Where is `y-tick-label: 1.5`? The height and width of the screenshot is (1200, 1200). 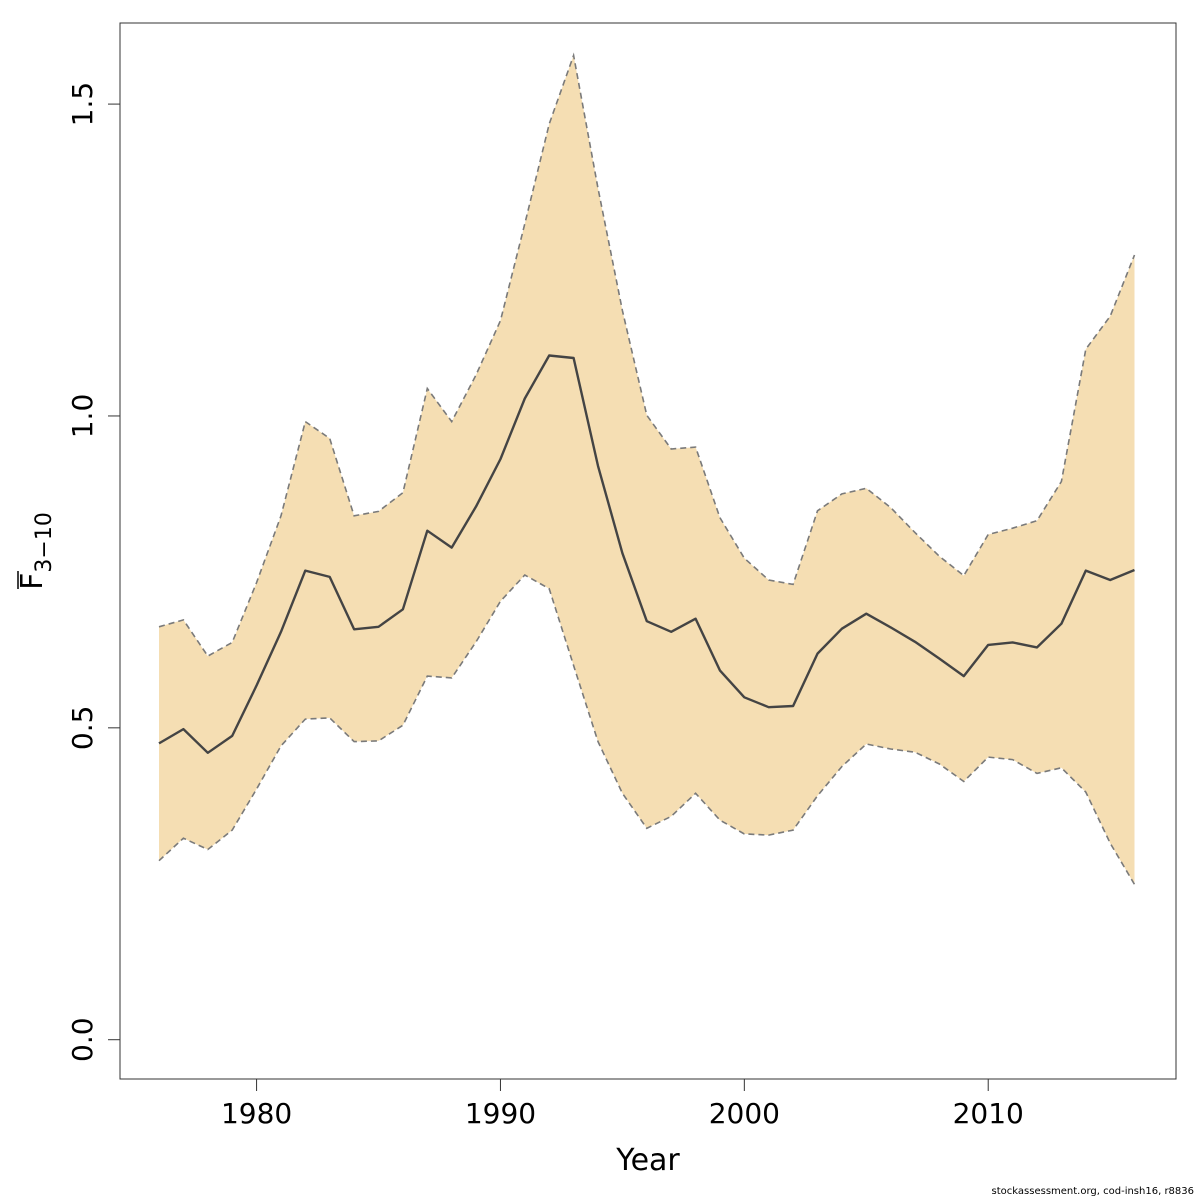 y-tick-label: 1.5 is located at coordinates (82, 104).